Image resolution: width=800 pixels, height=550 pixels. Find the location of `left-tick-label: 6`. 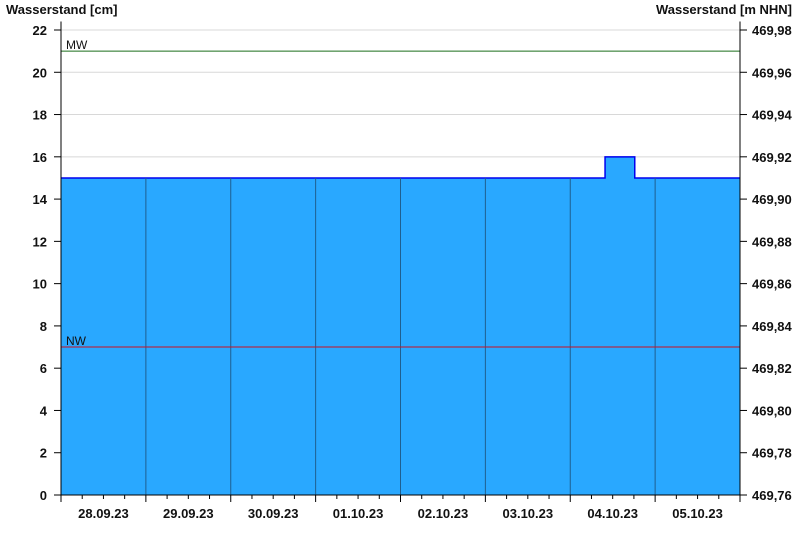

left-tick-label: 6 is located at coordinates (43, 368).